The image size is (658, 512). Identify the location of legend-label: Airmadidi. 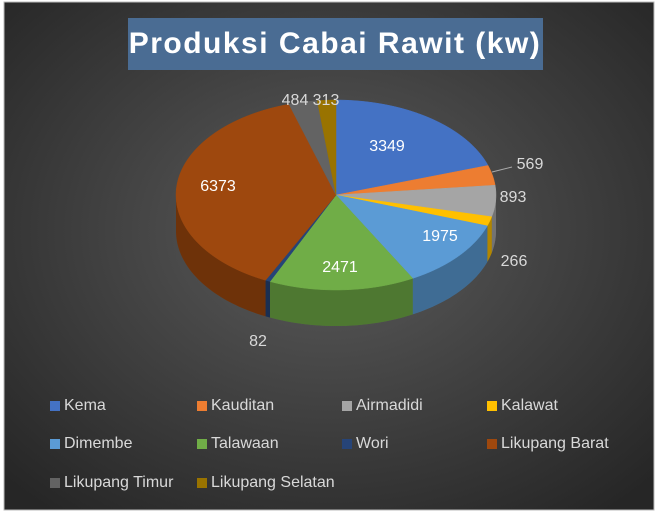
(389, 405).